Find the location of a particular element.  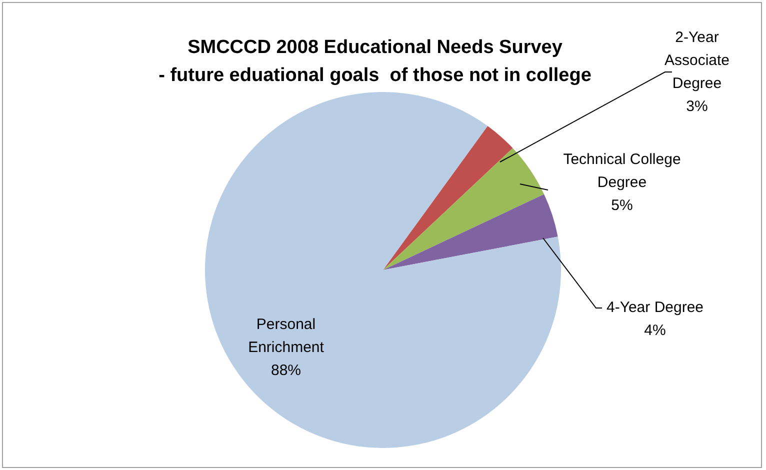

data-label: 4% is located at coordinates (655, 331).